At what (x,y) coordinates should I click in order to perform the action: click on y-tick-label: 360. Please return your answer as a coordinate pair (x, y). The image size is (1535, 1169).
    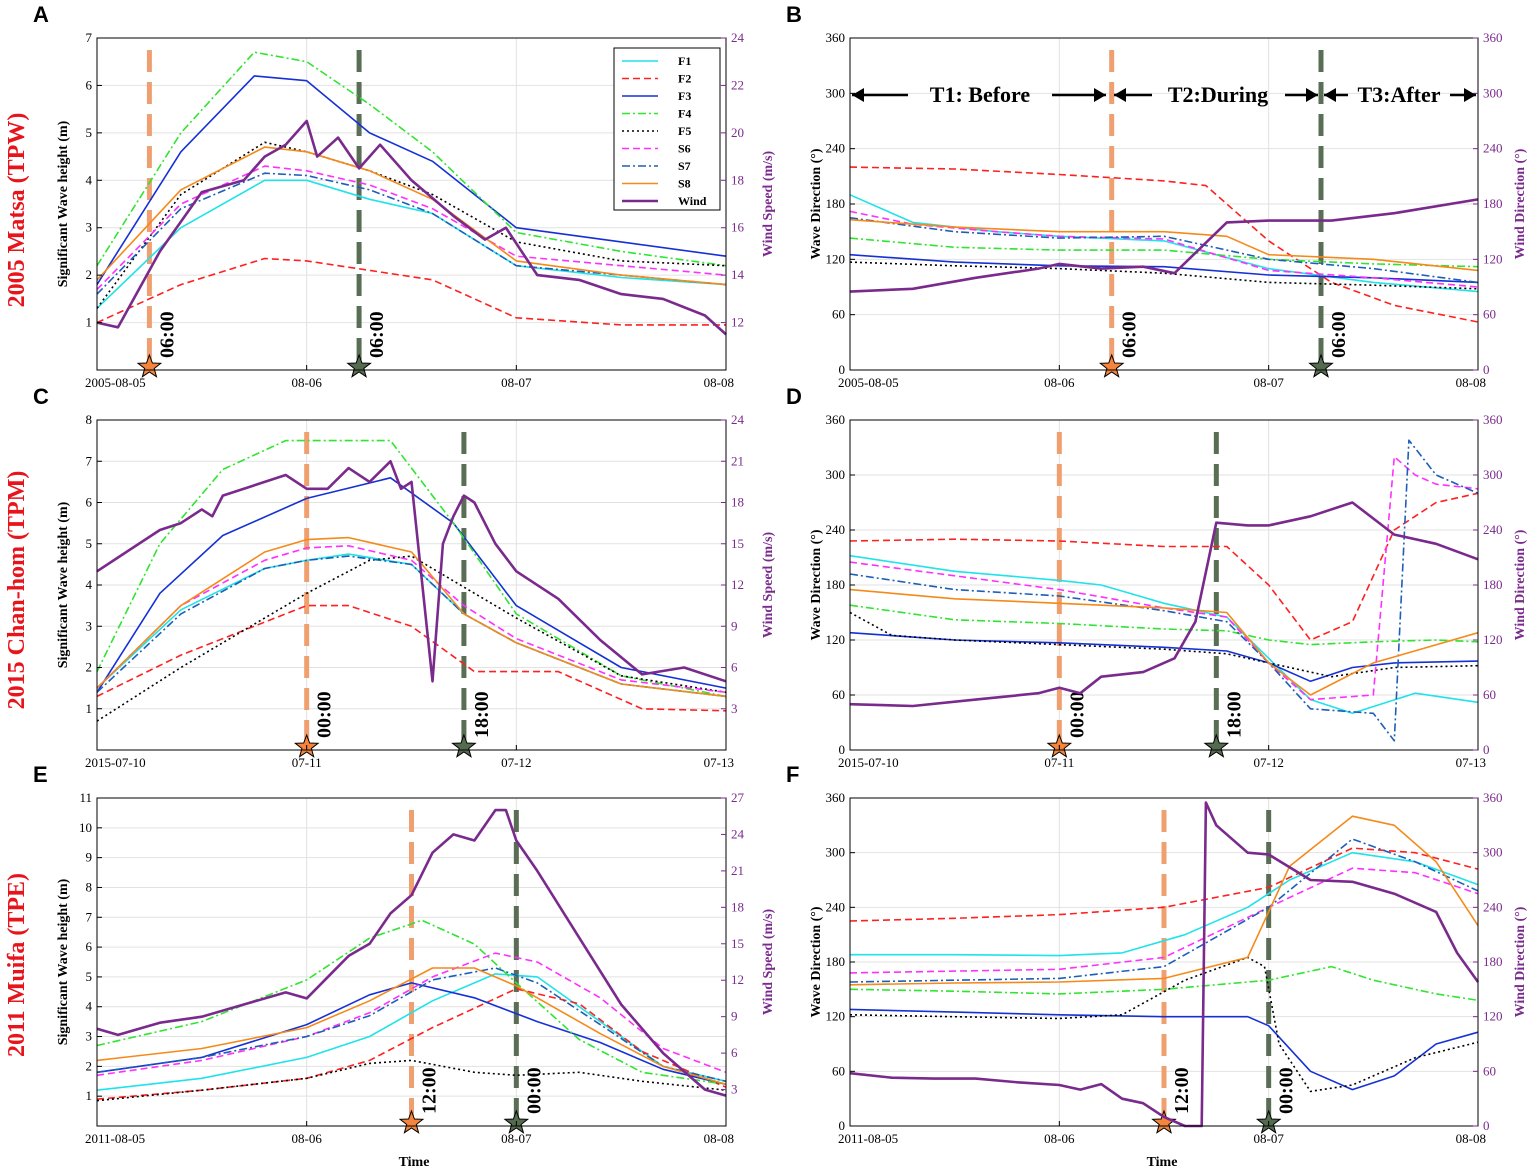
    Looking at the image, I should click on (836, 797).